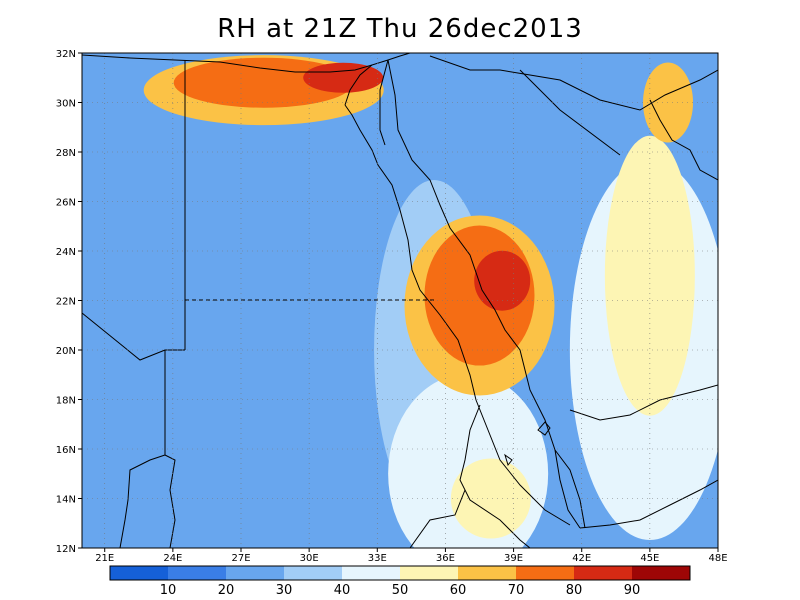 This screenshot has height=600, width=800. I want to click on lat-label: 12N, so click(66, 549).